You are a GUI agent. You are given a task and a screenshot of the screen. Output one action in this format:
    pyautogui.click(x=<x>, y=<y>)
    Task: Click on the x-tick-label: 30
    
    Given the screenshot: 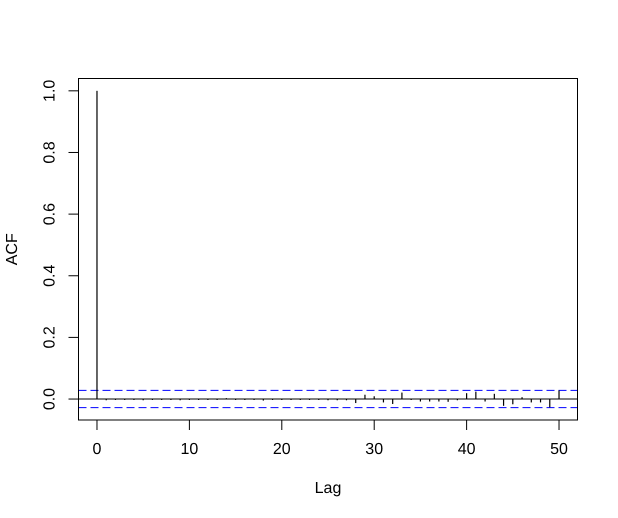 What is the action you would take?
    pyautogui.click(x=374, y=449)
    